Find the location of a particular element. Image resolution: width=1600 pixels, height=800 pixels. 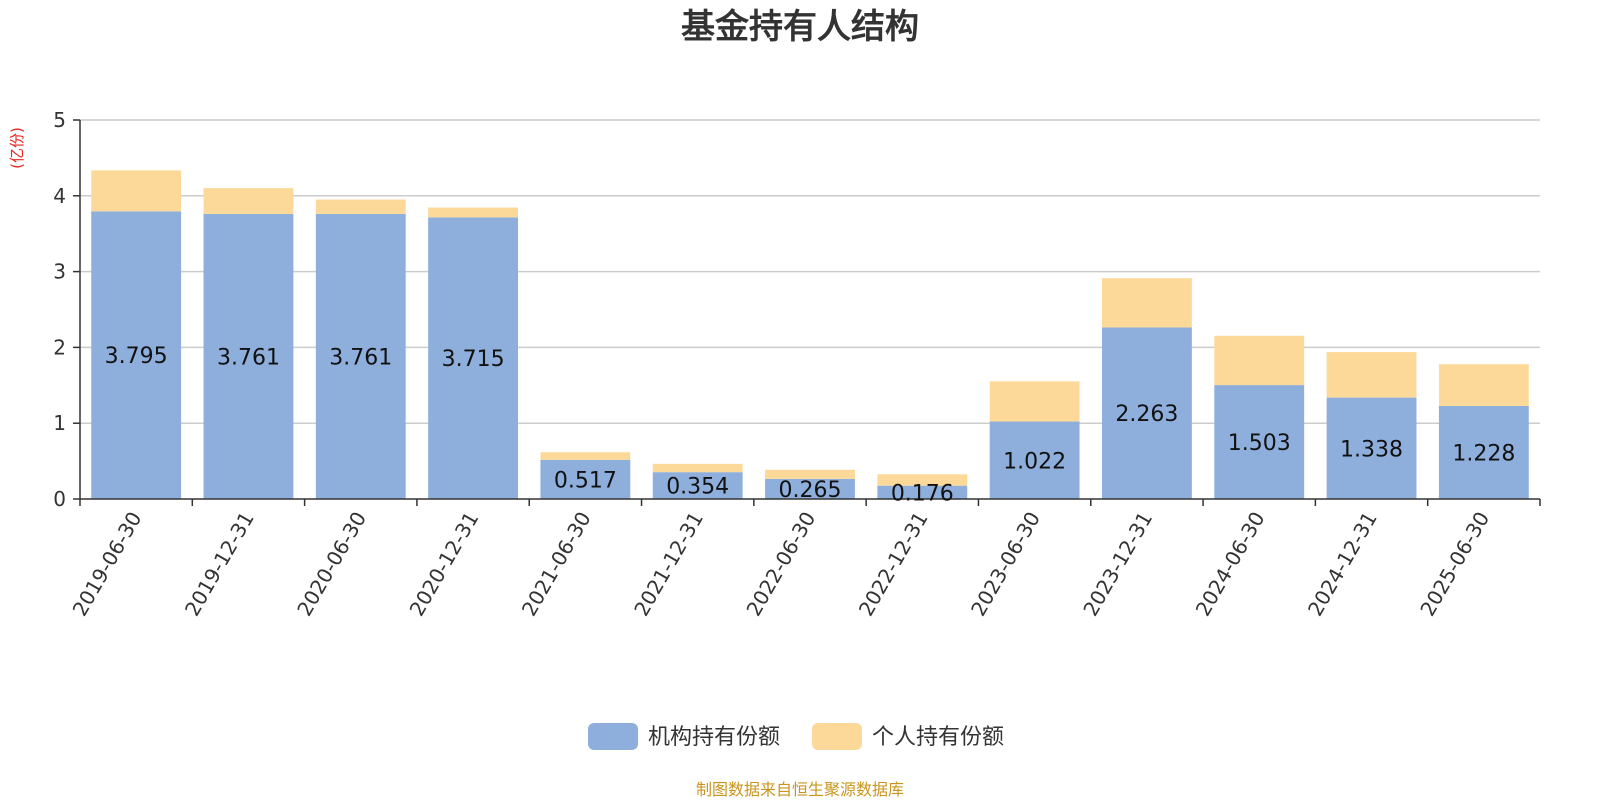

x-tick-label-2021-06-30: 2021-06-30 is located at coordinates (556, 564).